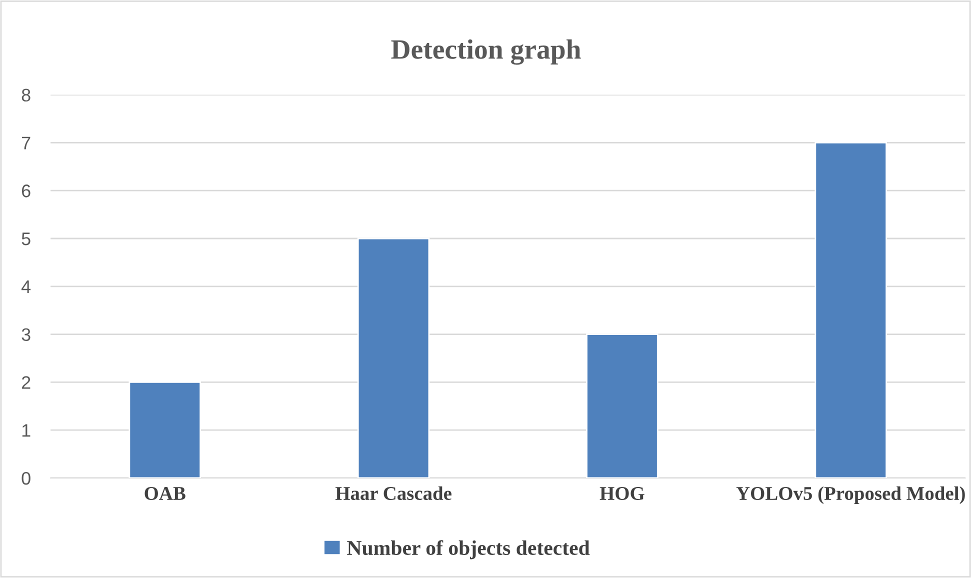  I want to click on y-tick-label: 0, so click(26, 478).